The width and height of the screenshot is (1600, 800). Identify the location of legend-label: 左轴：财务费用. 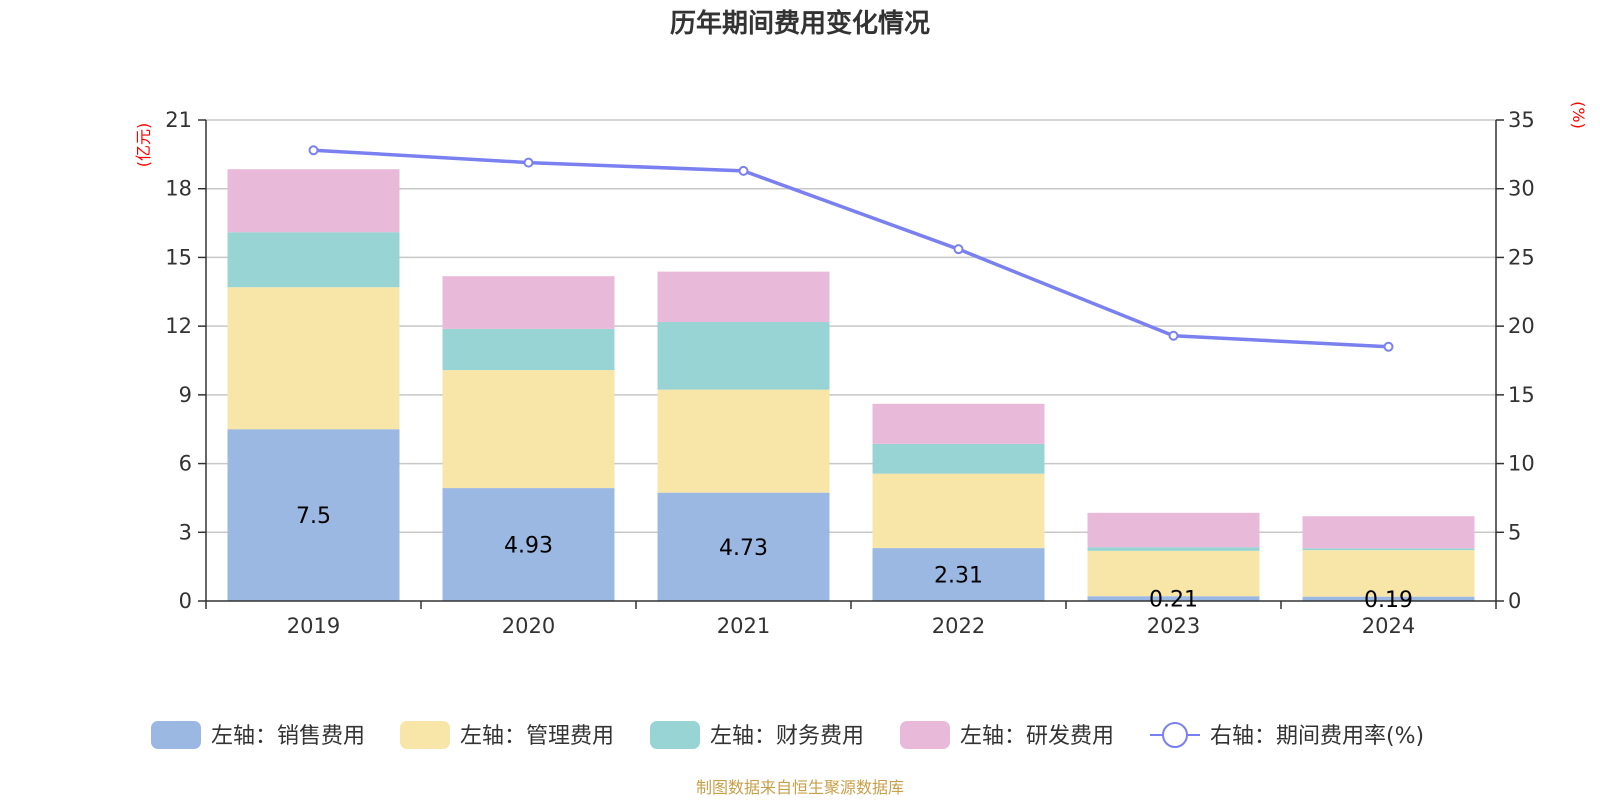
(787, 736).